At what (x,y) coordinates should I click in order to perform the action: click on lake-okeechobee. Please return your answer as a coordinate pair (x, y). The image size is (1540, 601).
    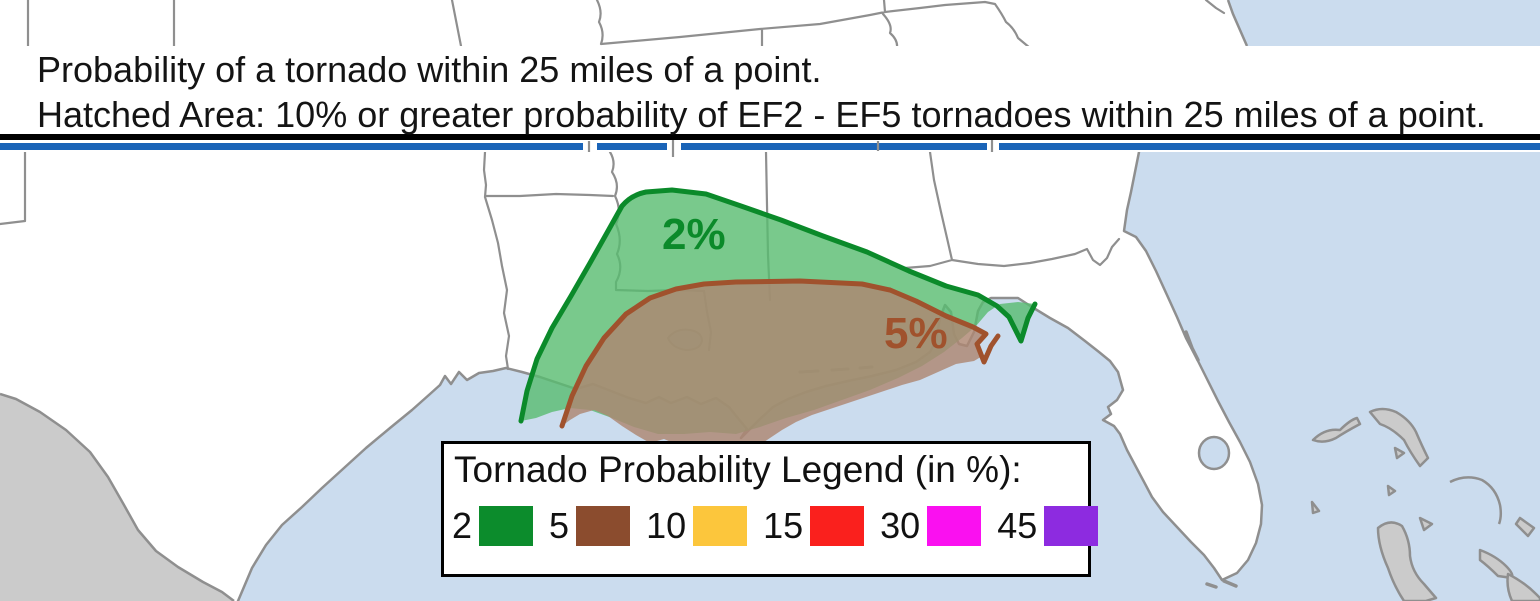
    Looking at the image, I should click on (1214, 453).